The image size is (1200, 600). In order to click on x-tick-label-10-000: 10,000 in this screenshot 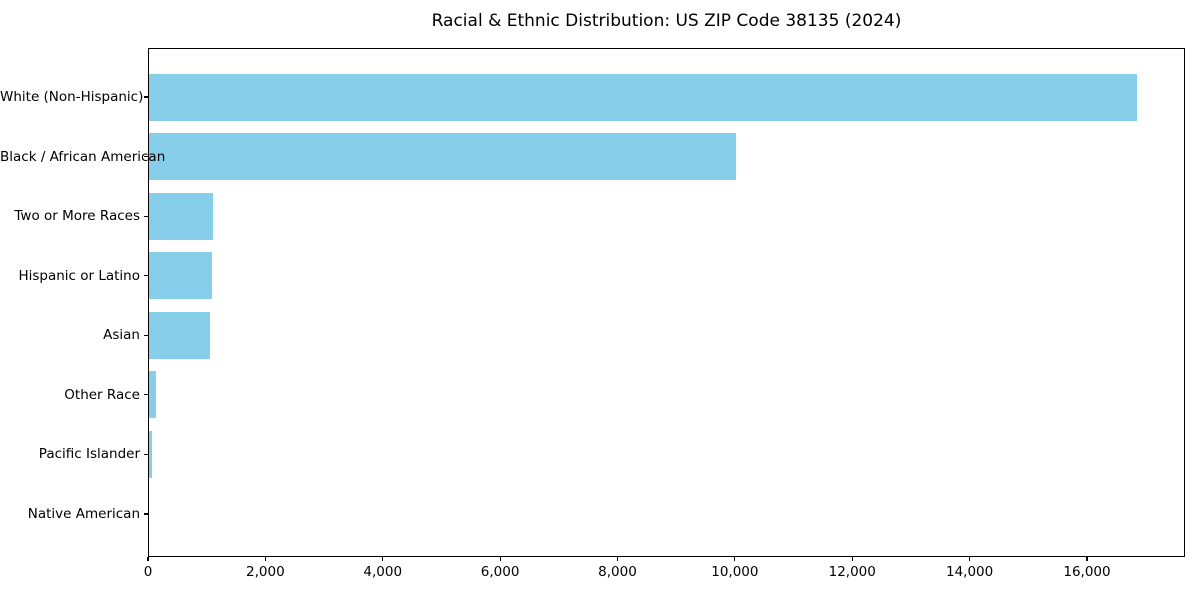, I will do `click(735, 572)`.